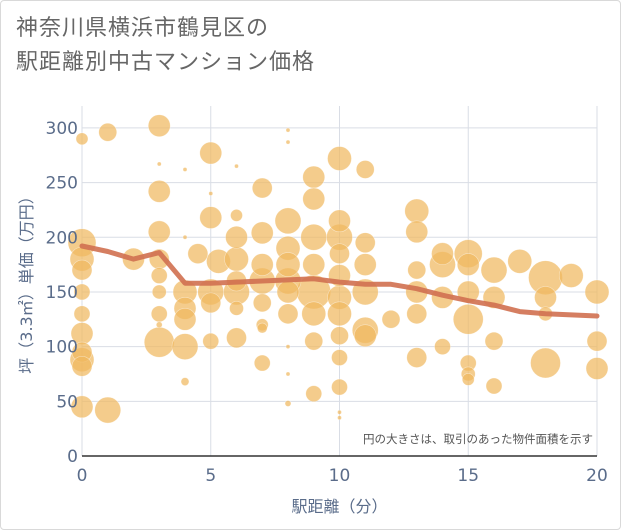 The height and width of the screenshot is (530, 621). I want to click on x-tick-label: 5, so click(210, 476).